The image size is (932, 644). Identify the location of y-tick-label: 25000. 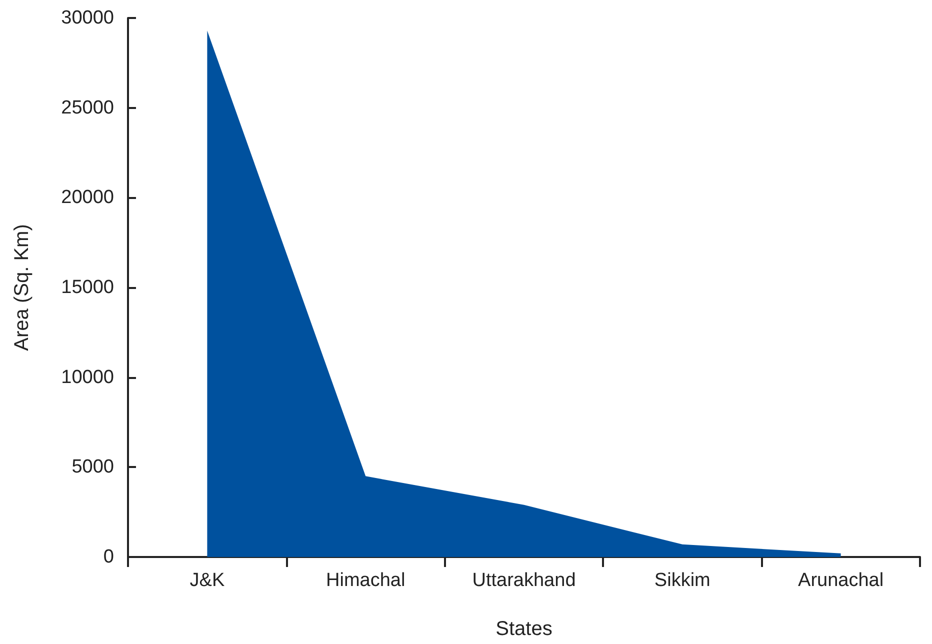
(87, 107).